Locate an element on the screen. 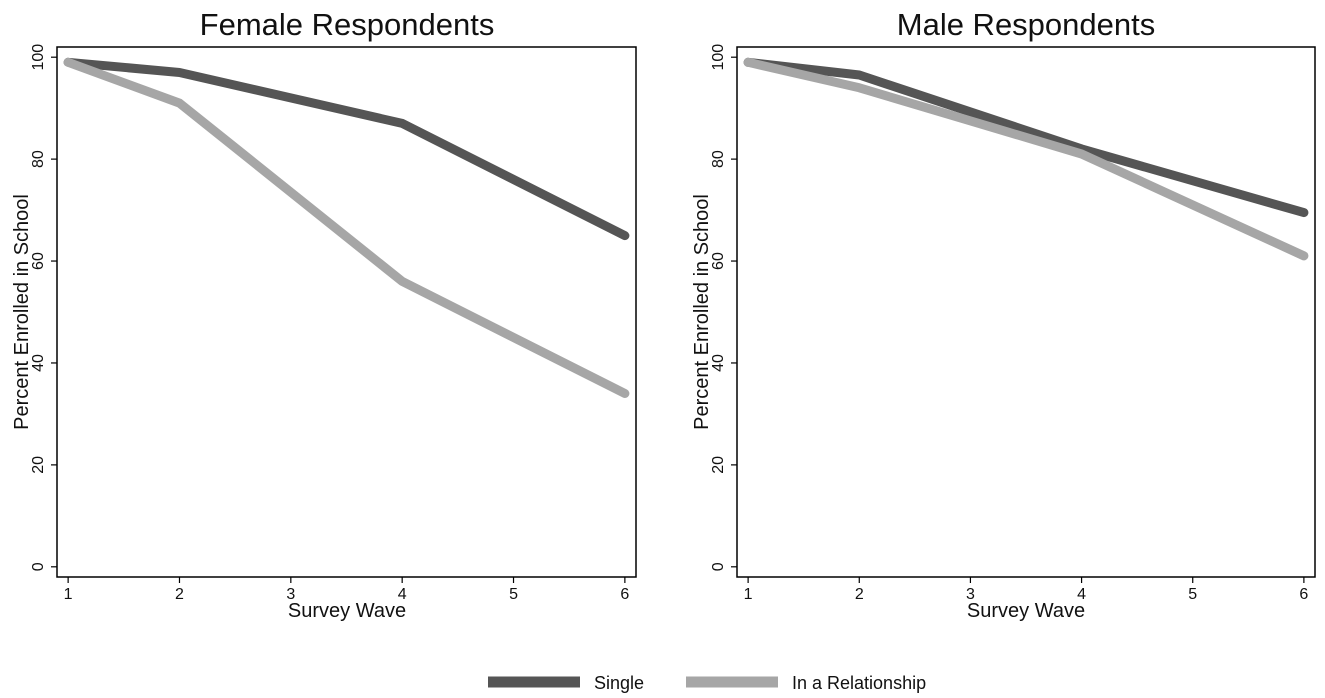  legend-label-relationship: In a Relationship is located at coordinates (859, 683).